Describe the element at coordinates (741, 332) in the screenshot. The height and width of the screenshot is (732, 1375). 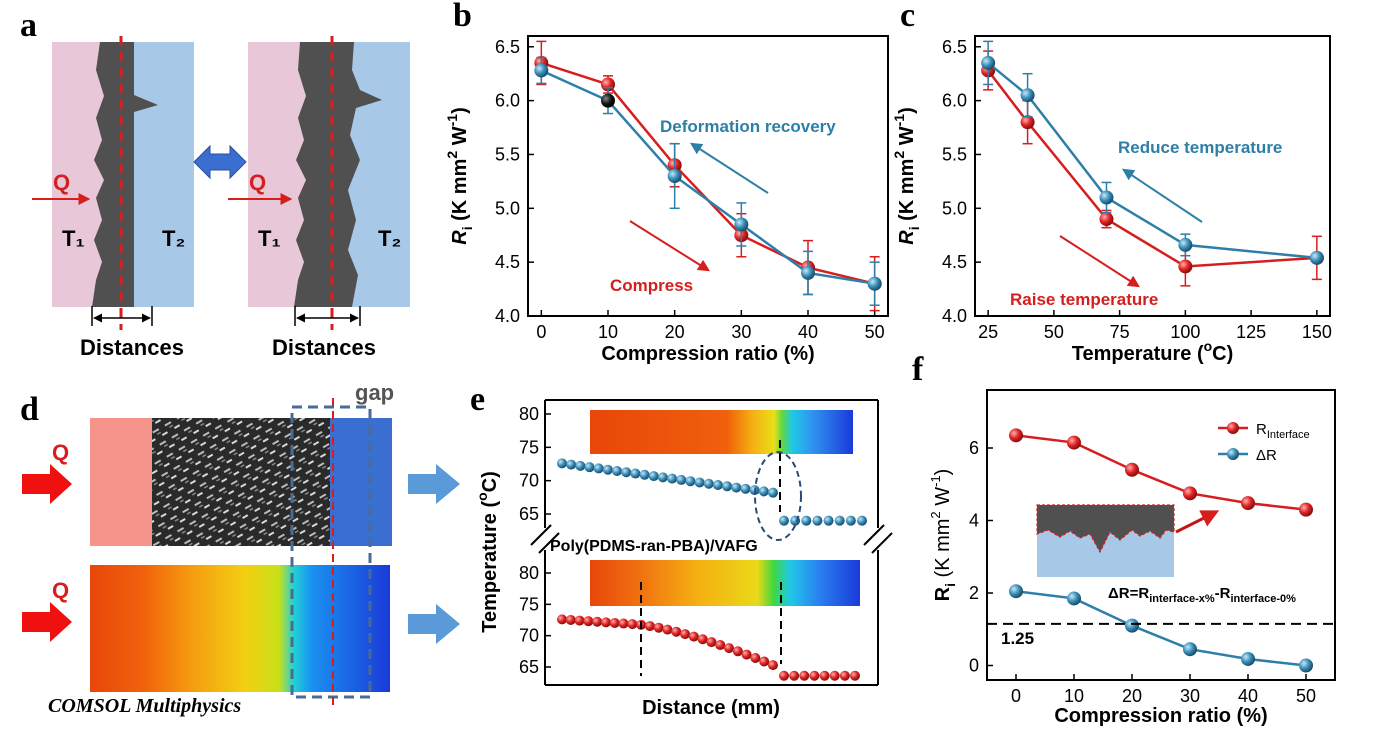
I see `x-tick-label: 30` at that location.